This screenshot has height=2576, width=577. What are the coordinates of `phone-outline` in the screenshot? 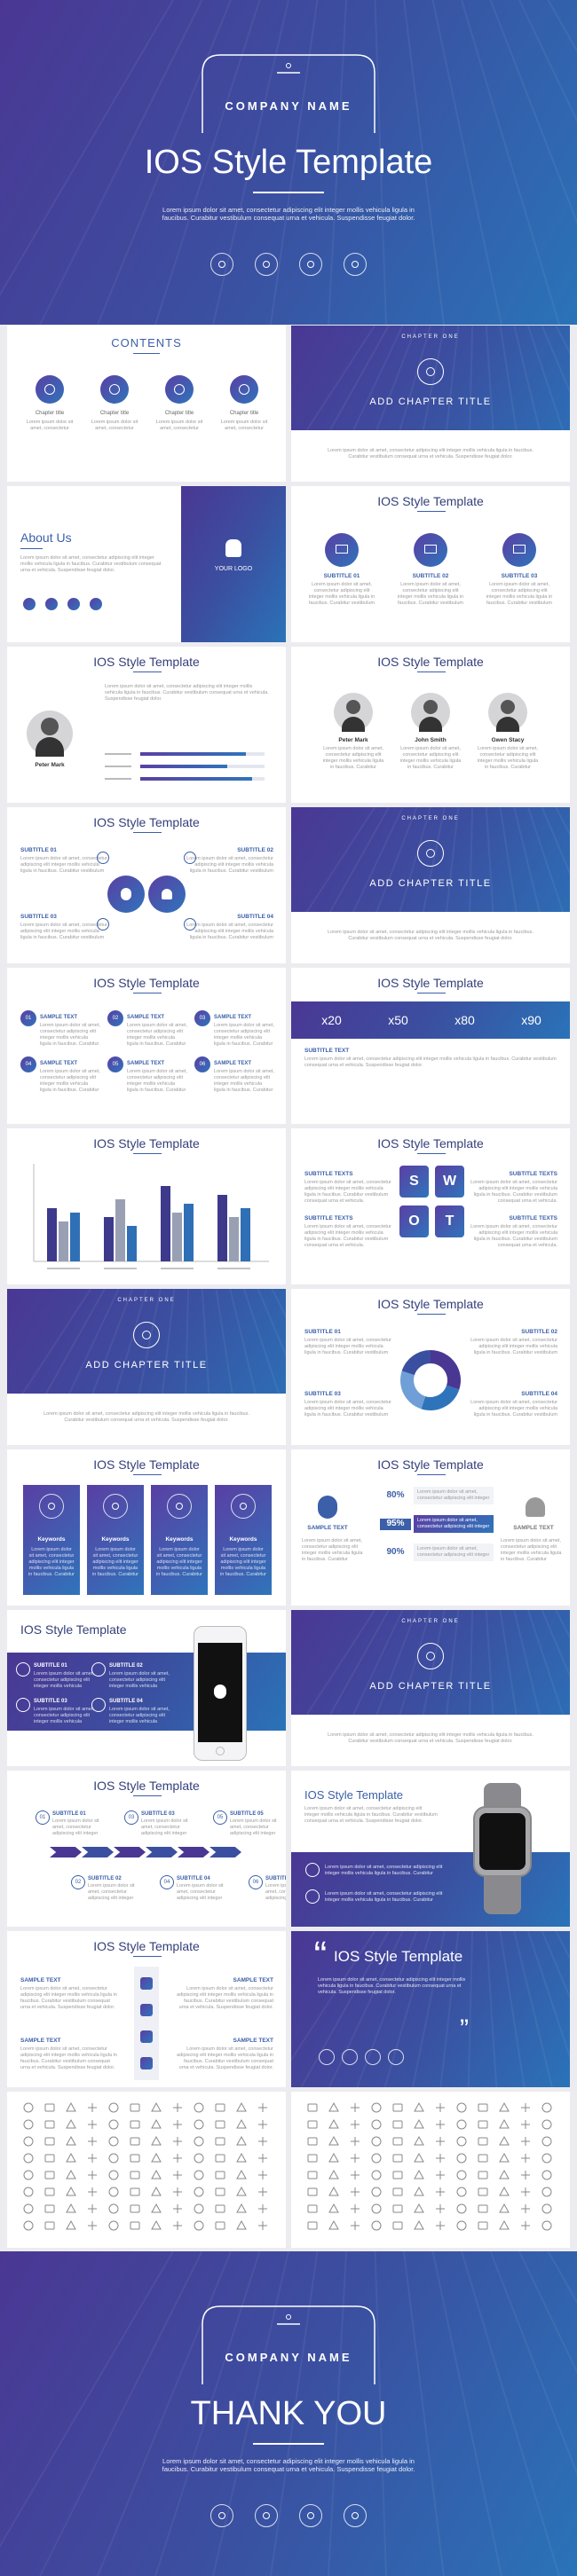 It's located at (288, 93).